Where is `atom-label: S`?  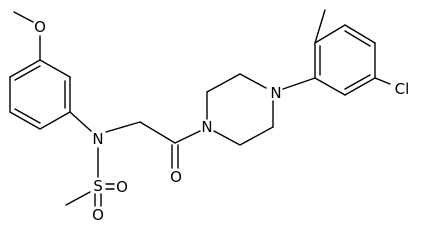 atom-label: S is located at coordinates (98, 186).